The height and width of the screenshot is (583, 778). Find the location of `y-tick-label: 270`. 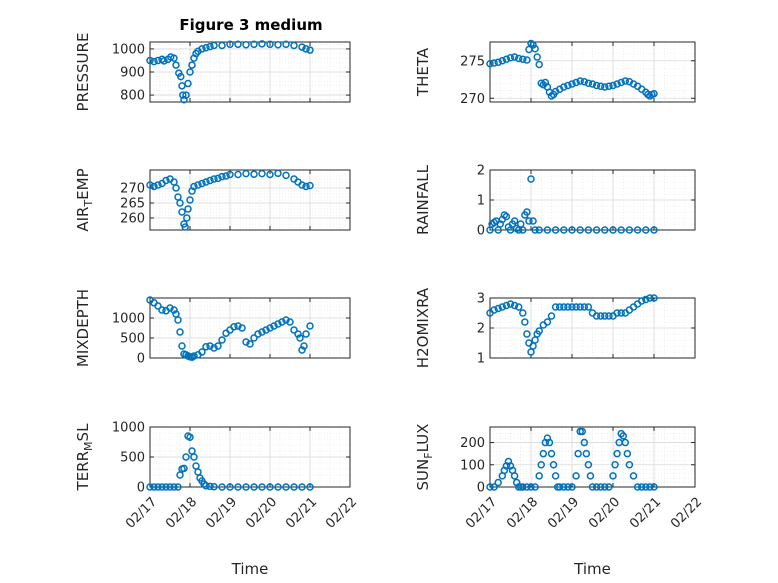

y-tick-label: 270 is located at coordinates (472, 99).